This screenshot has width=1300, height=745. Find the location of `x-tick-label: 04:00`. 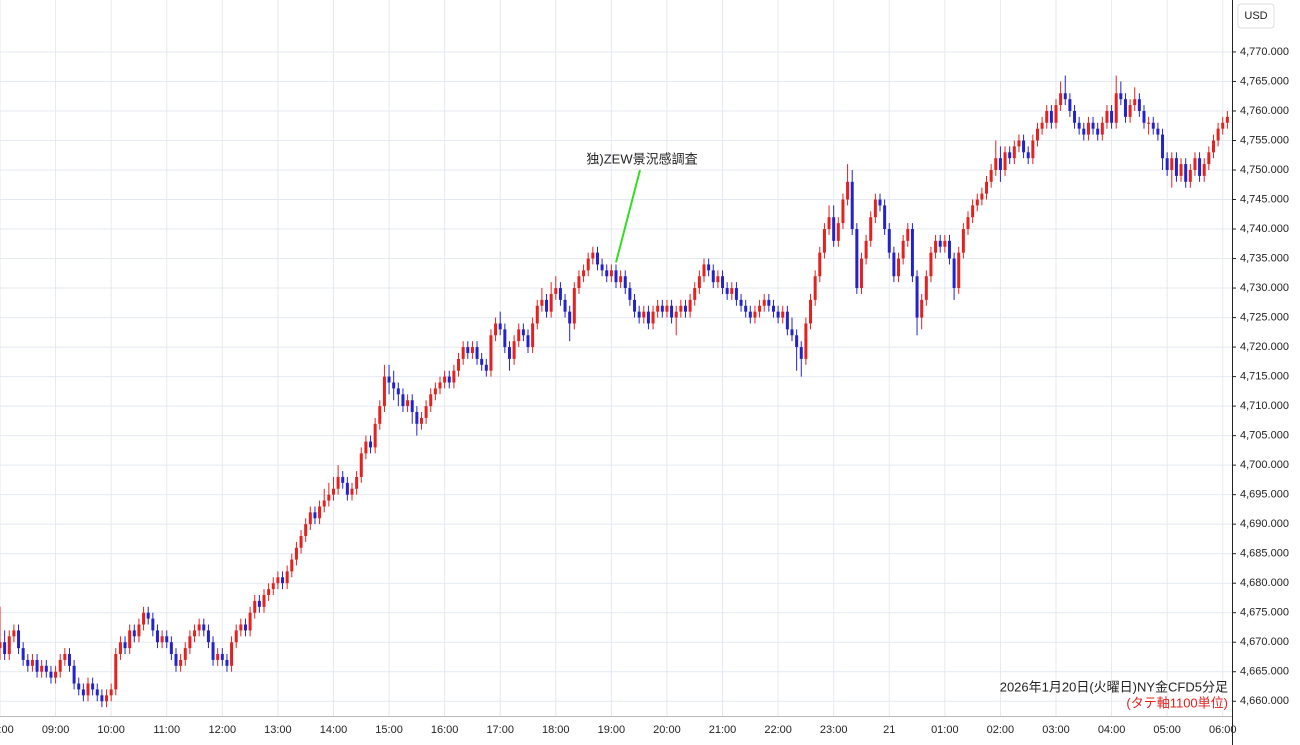

x-tick-label: 04:00 is located at coordinates (1112, 730).